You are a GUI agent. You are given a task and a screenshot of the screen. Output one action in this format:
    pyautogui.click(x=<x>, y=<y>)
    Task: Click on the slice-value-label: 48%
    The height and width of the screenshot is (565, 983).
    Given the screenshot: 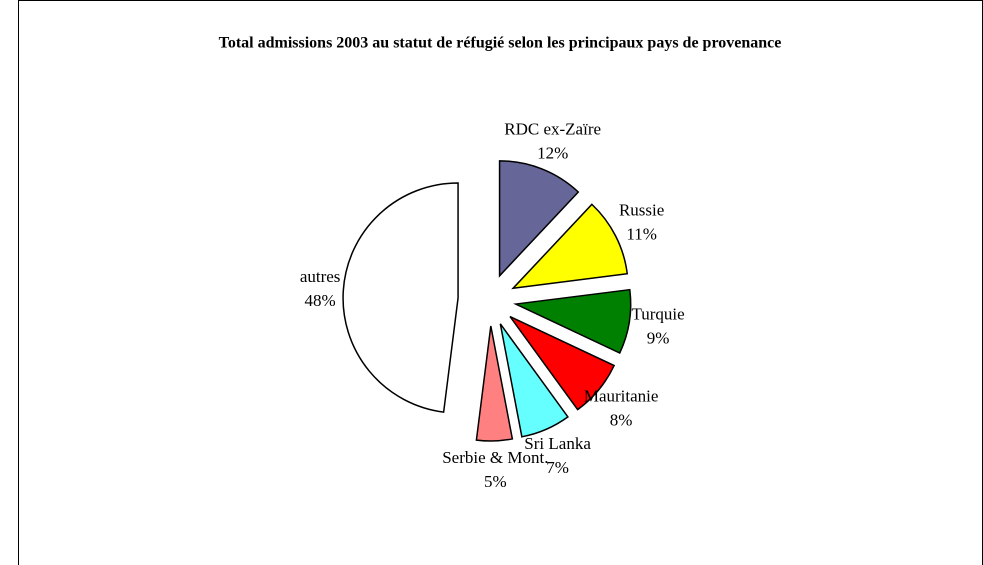 What is the action you would take?
    pyautogui.click(x=320, y=300)
    